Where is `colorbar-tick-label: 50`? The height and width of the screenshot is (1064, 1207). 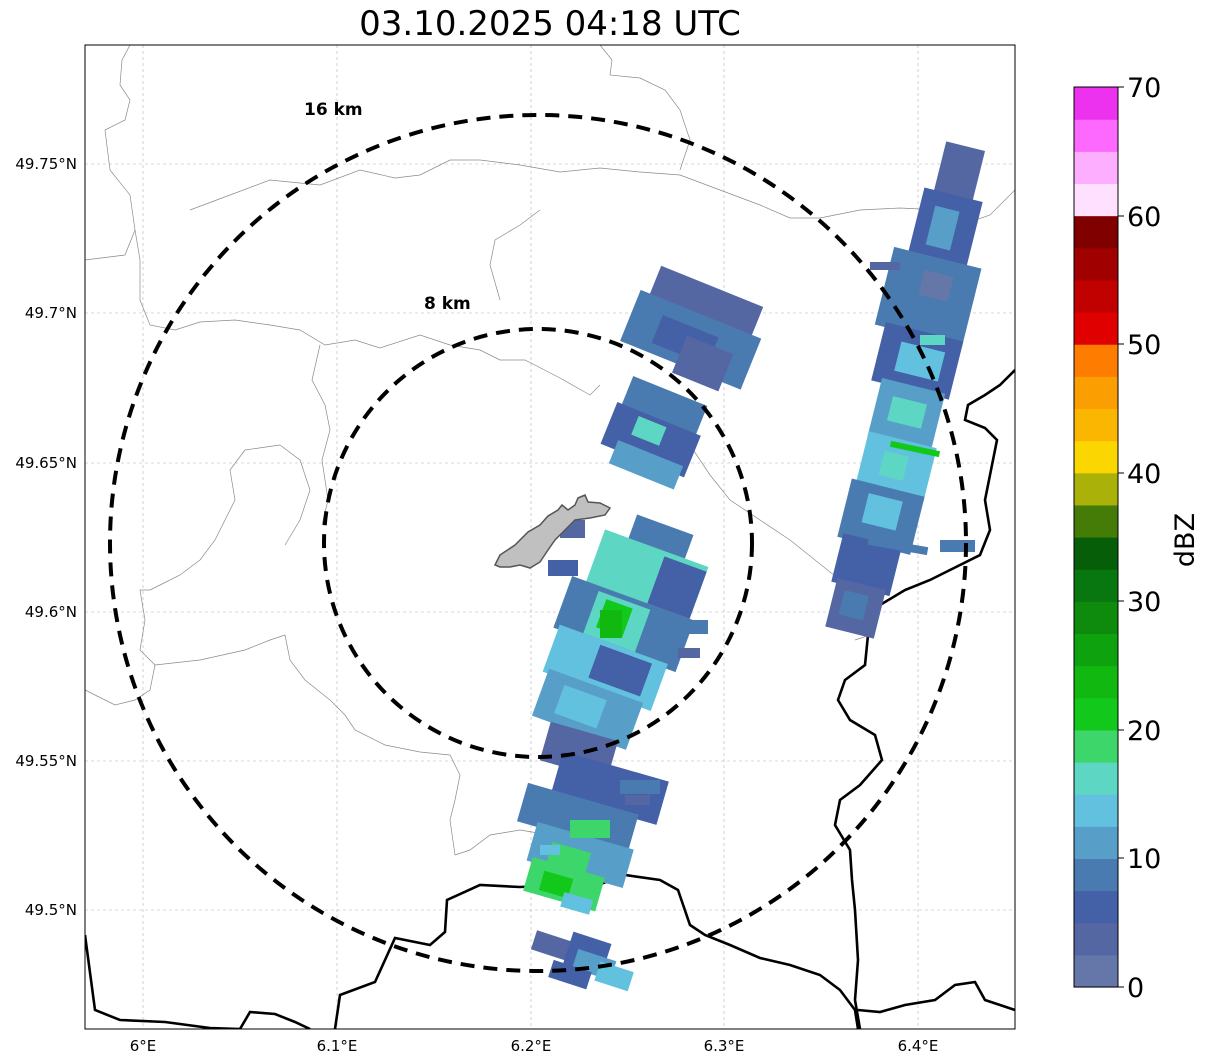 colorbar-tick-label: 50 is located at coordinates (1144, 345).